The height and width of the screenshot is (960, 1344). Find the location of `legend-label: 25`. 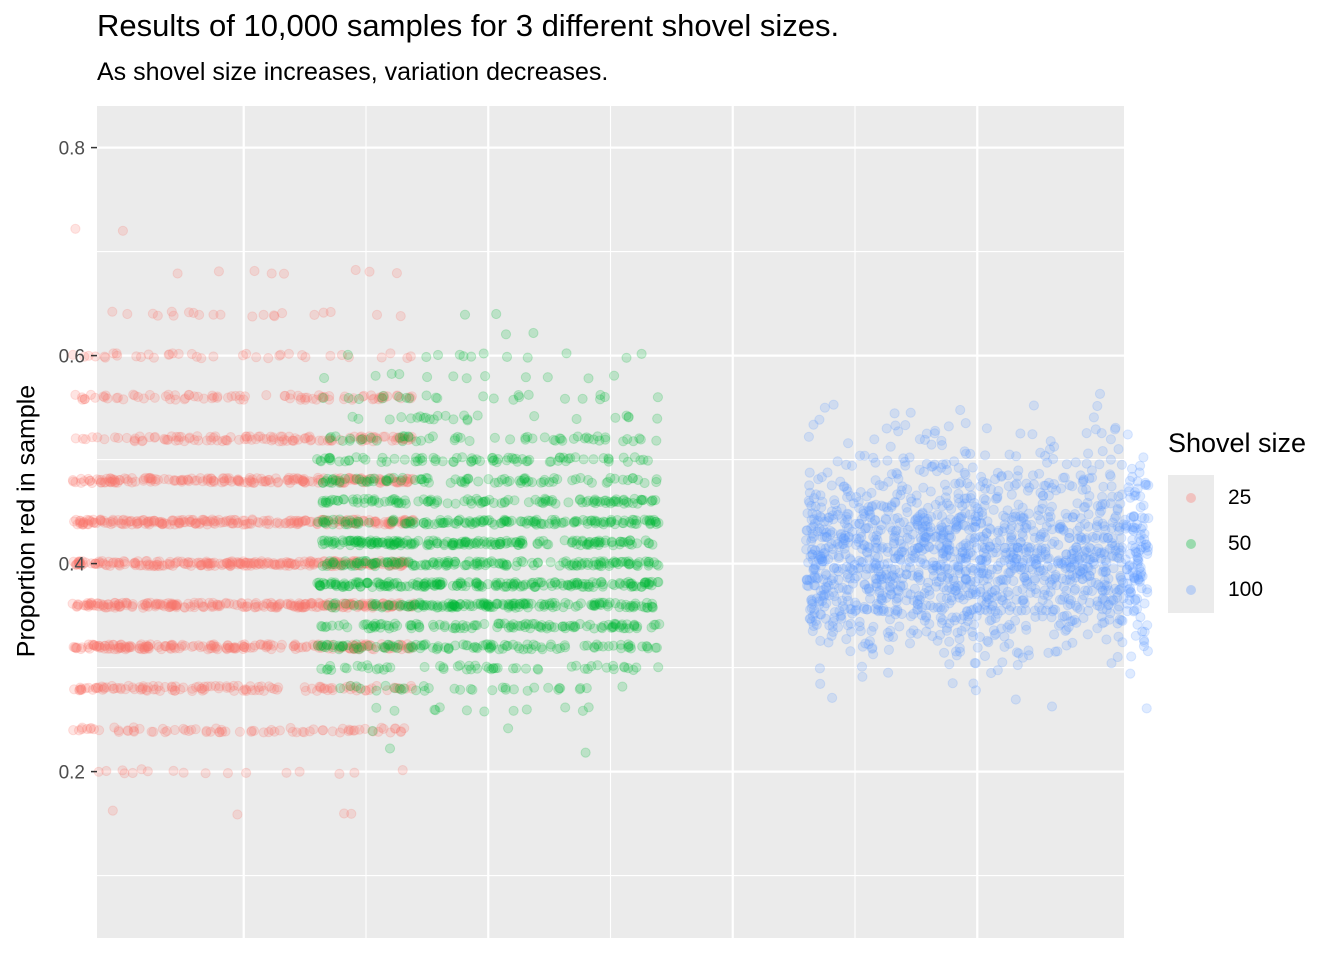

legend-label: 25 is located at coordinates (1240, 497).